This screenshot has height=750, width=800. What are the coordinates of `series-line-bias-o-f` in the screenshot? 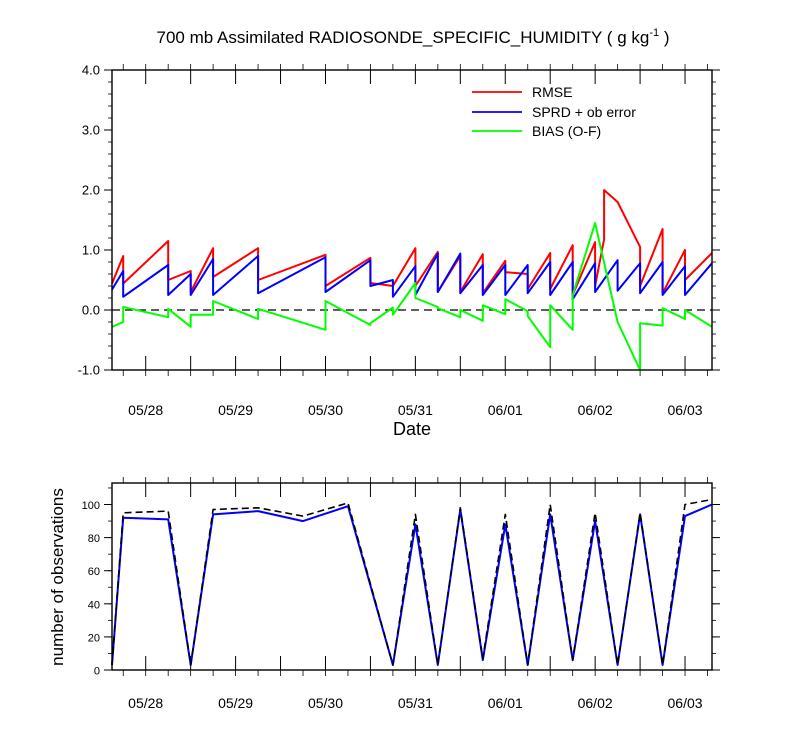 It's located at (412, 296).